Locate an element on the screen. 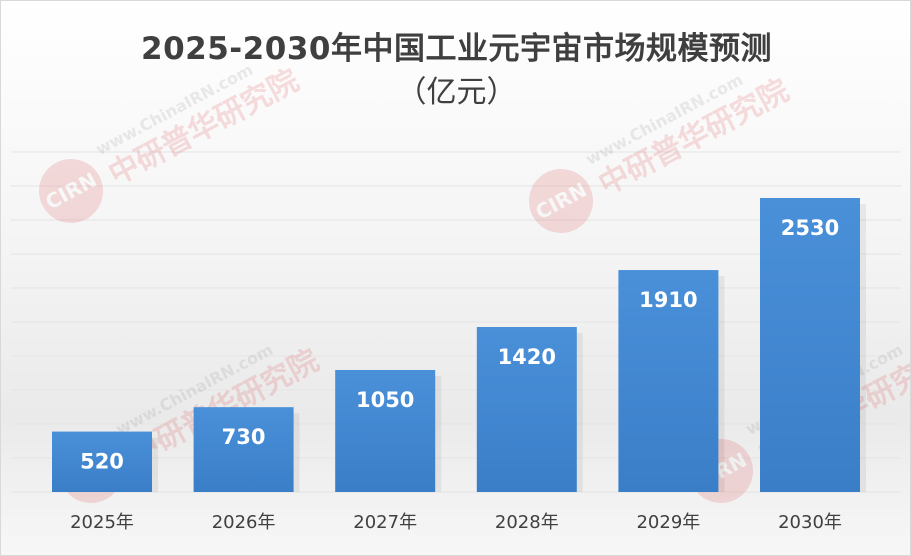 This screenshot has width=911, height=556. x-tick-label: 2027年 is located at coordinates (385, 522).